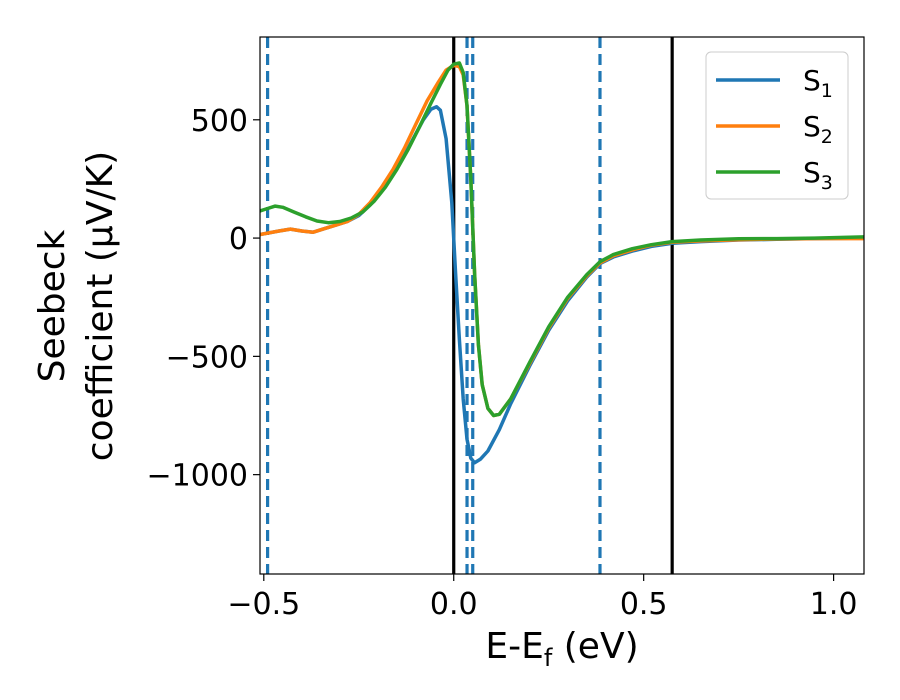  What do you see at coordinates (207, 357) in the screenshot?
I see `y-tick-label: −500` at bounding box center [207, 357].